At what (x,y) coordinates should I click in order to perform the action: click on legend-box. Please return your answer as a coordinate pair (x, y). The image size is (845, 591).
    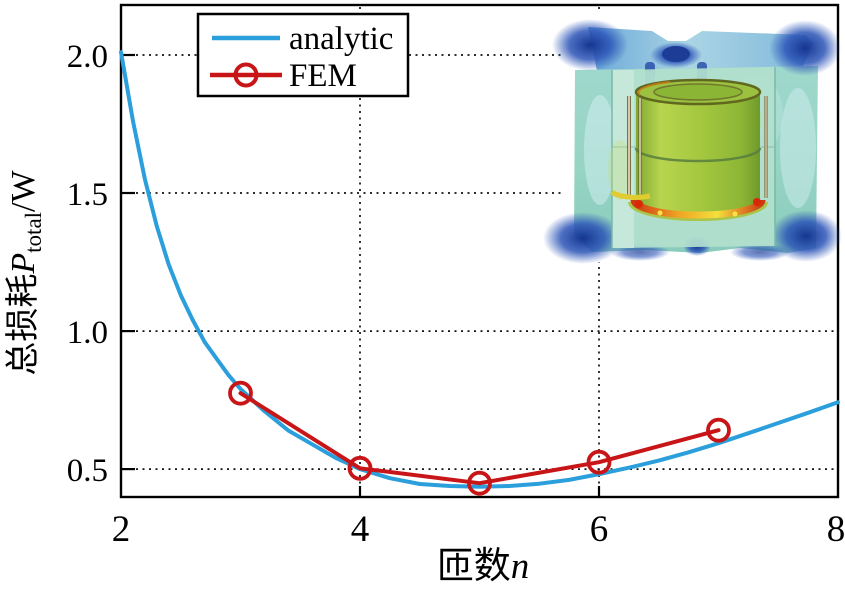
    Looking at the image, I should click on (303, 55).